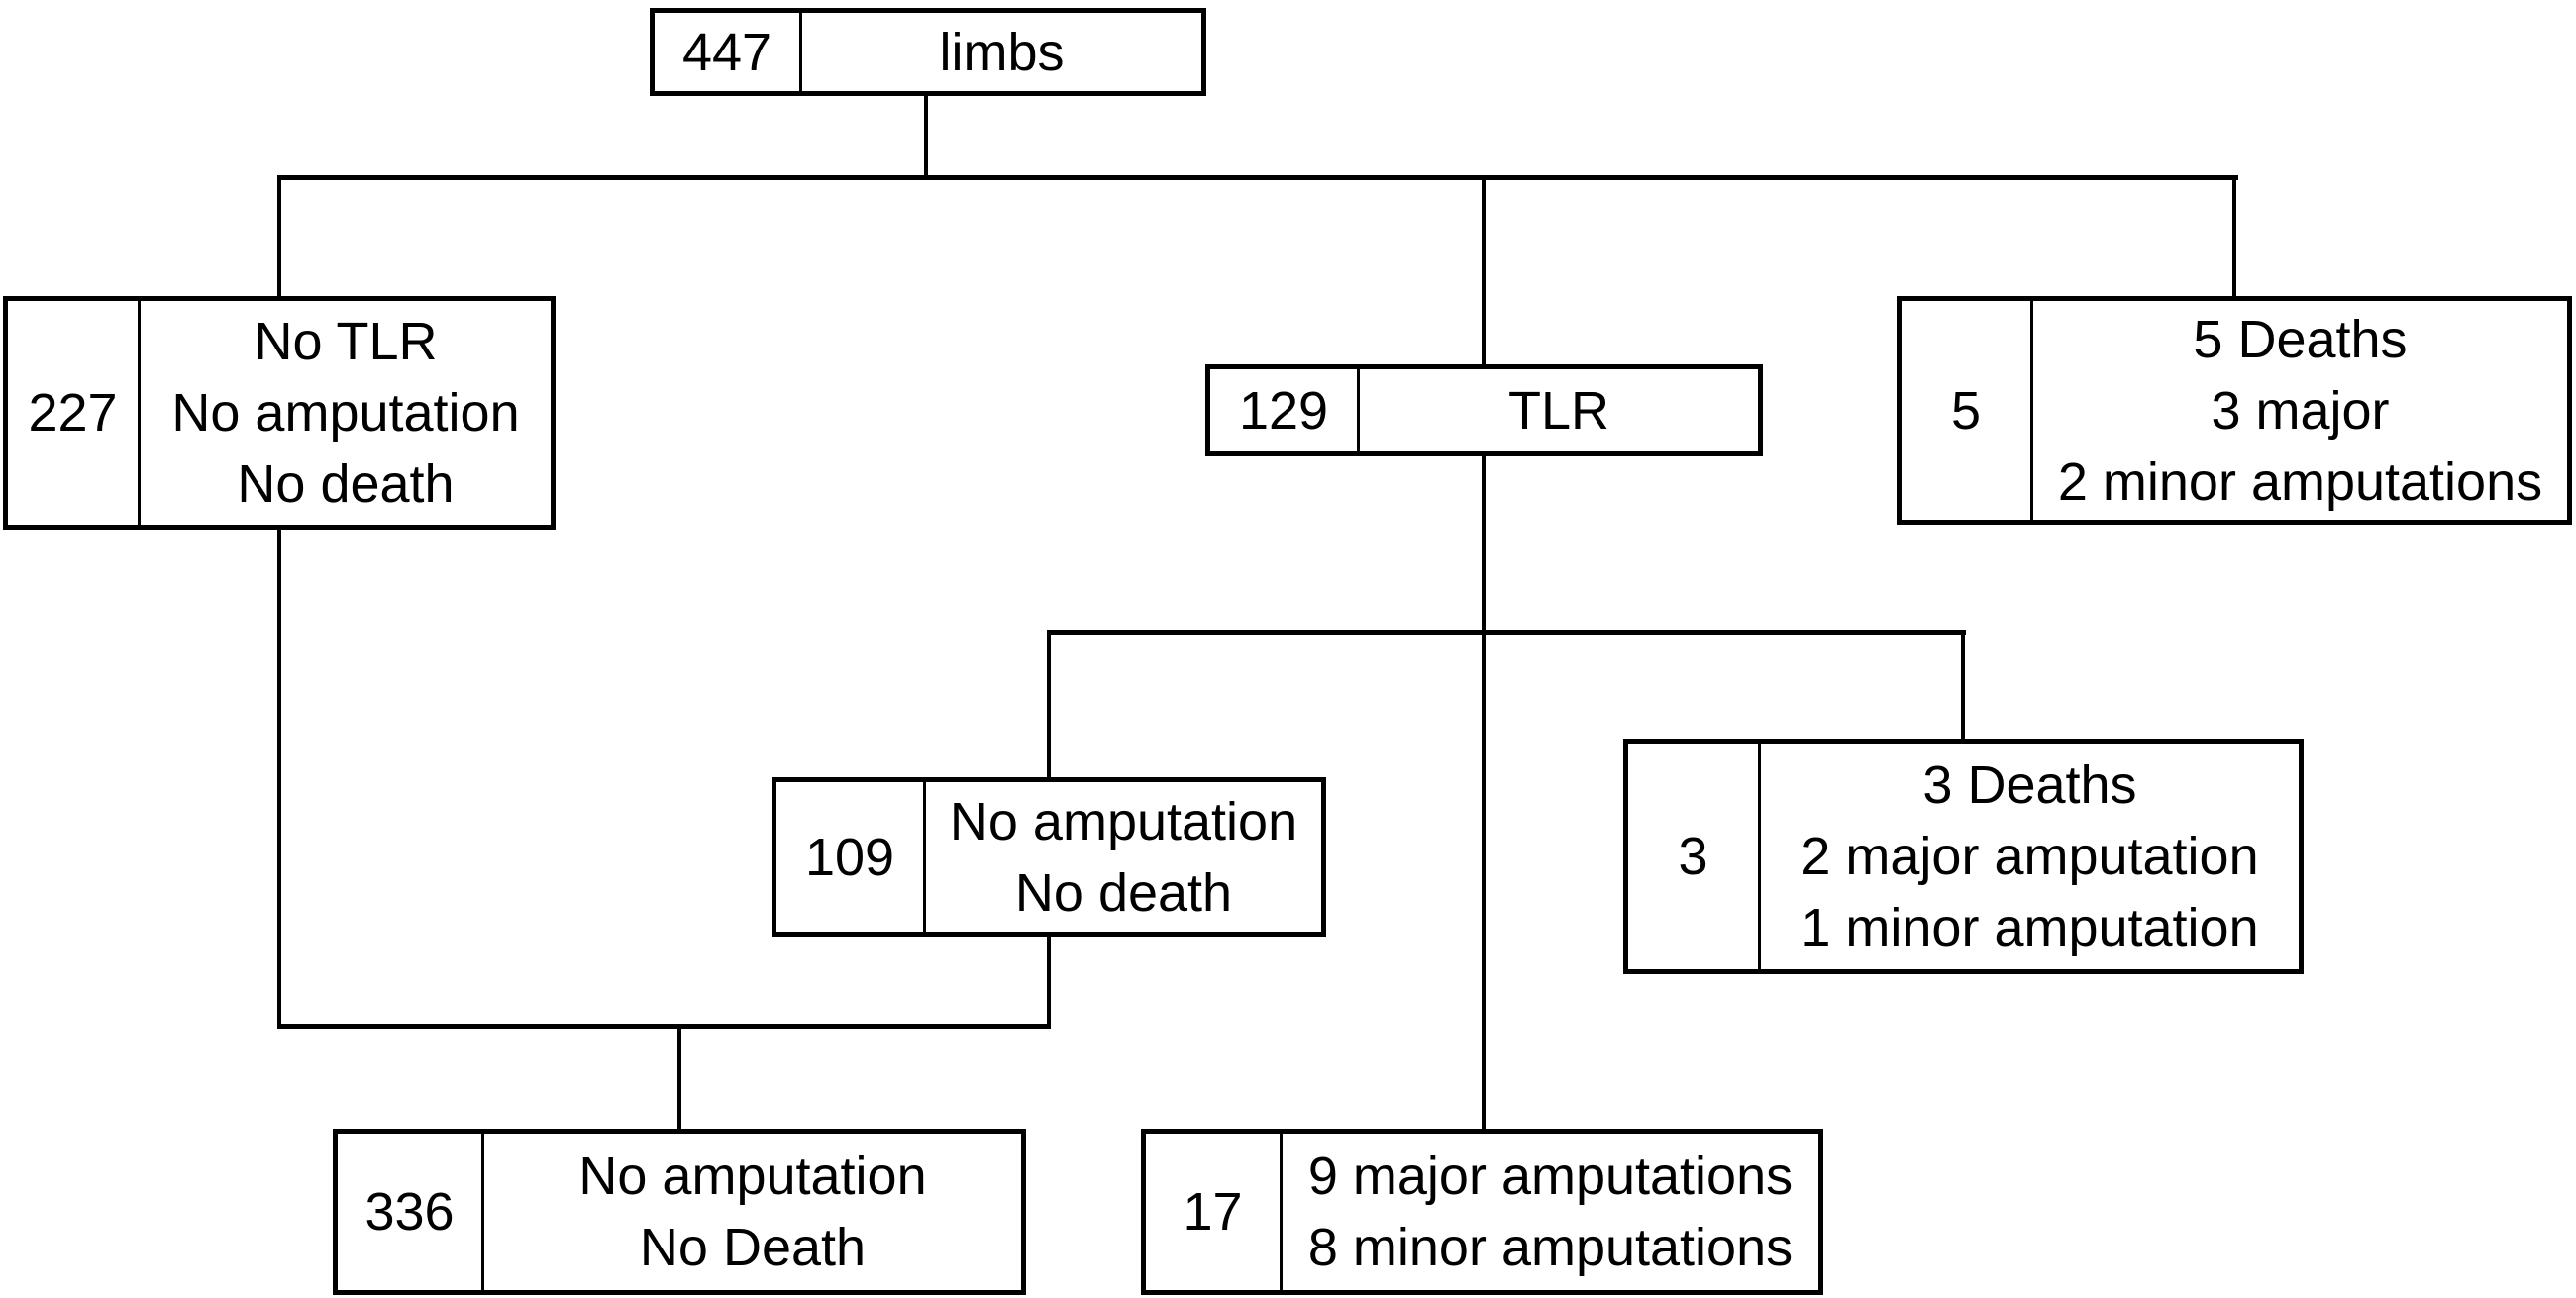  What do you see at coordinates (74, 413) in the screenshot?
I see `count-no-tlr: 227` at bounding box center [74, 413].